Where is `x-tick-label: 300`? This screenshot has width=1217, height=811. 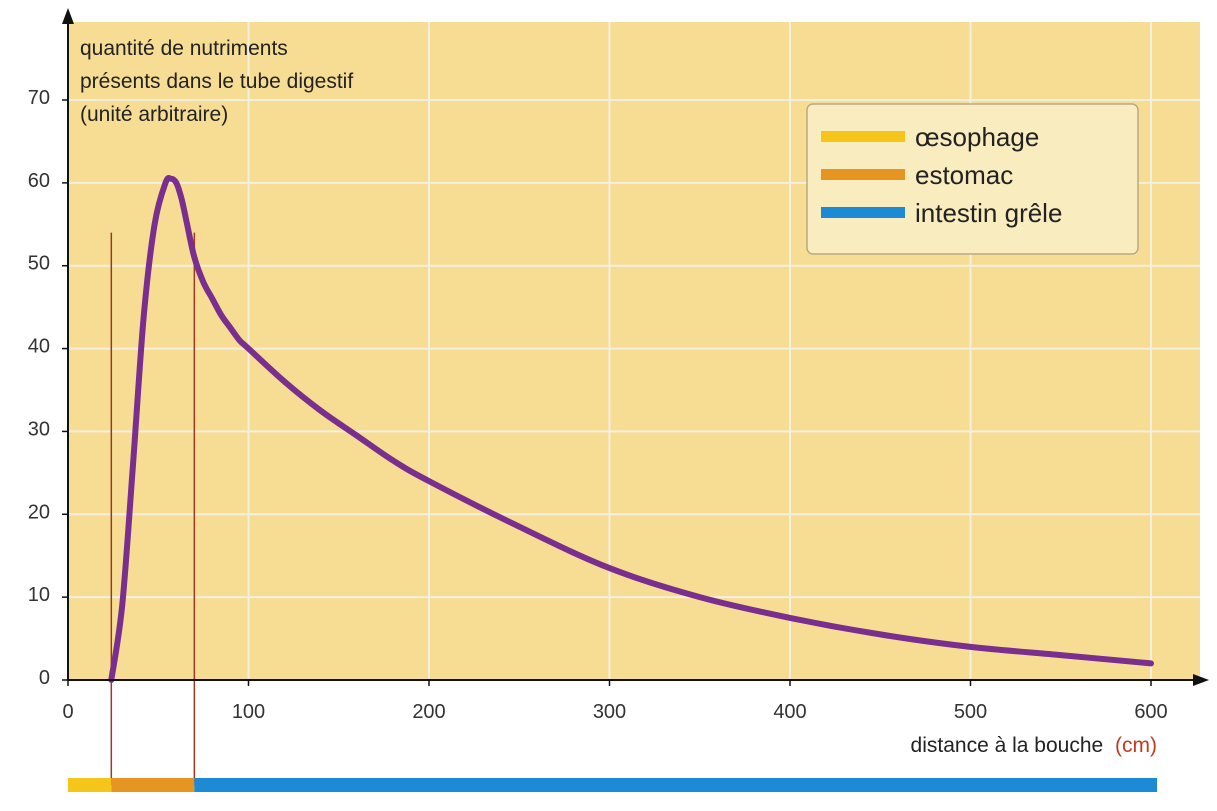 x-tick-label: 300 is located at coordinates (609, 712).